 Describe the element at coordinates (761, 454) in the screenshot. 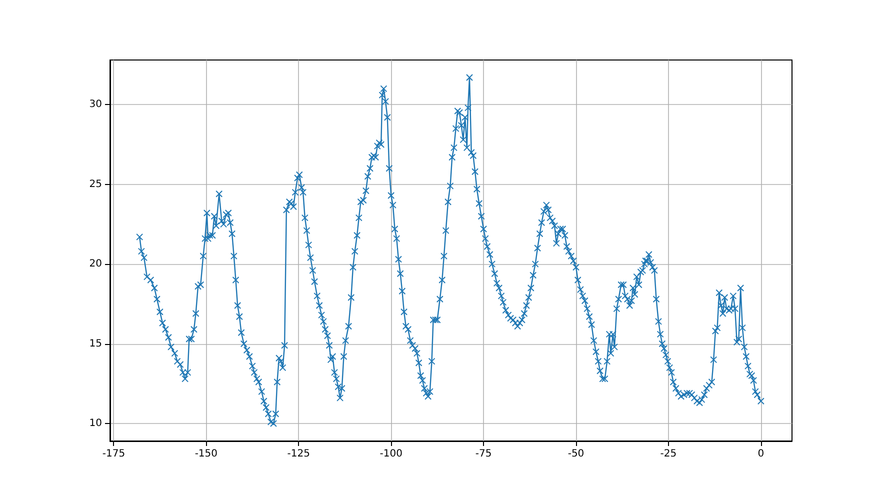

I see `x-tick-label: 0` at that location.